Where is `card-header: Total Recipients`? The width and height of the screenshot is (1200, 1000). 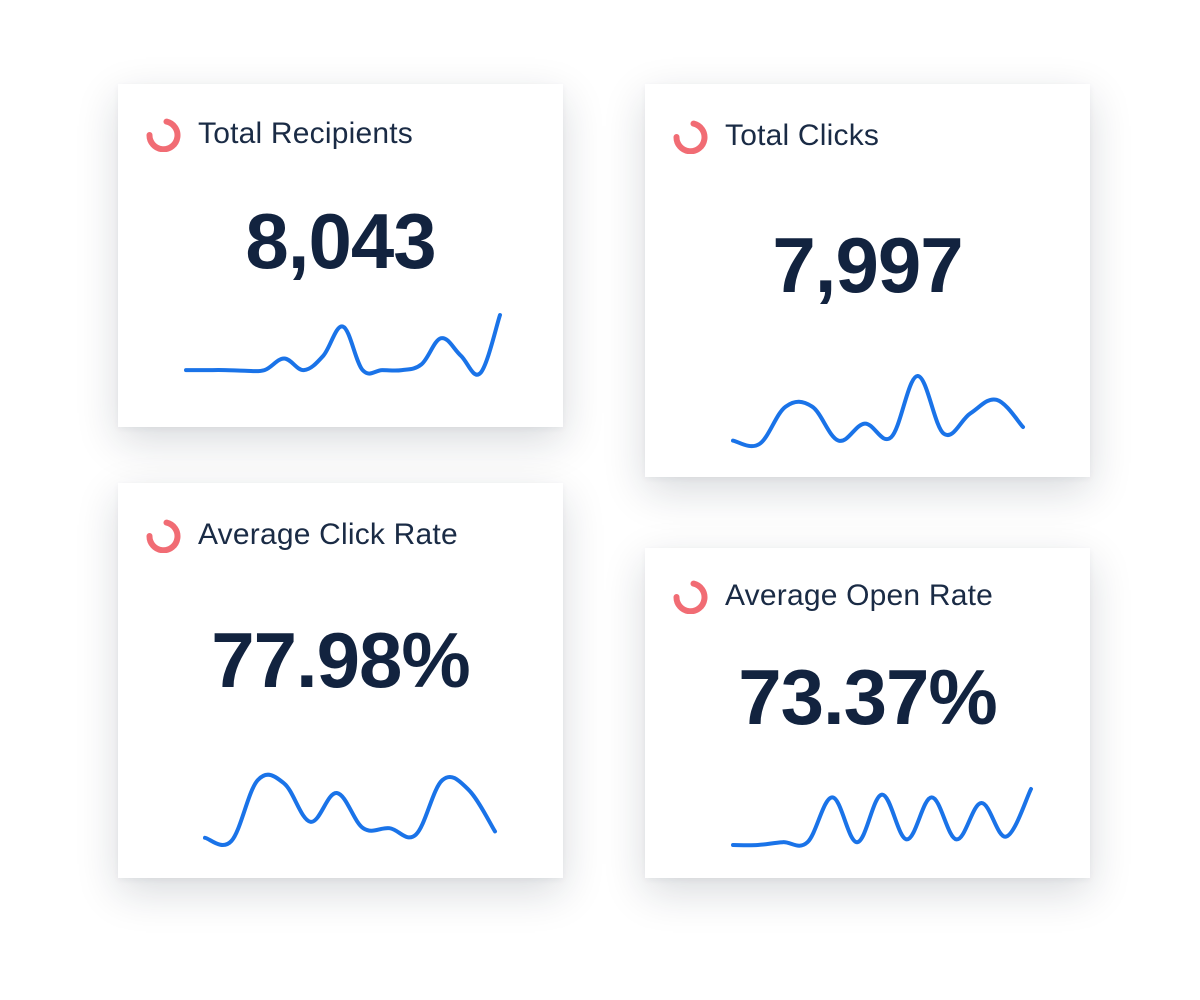 card-header: Total Recipients is located at coordinates (278, 134).